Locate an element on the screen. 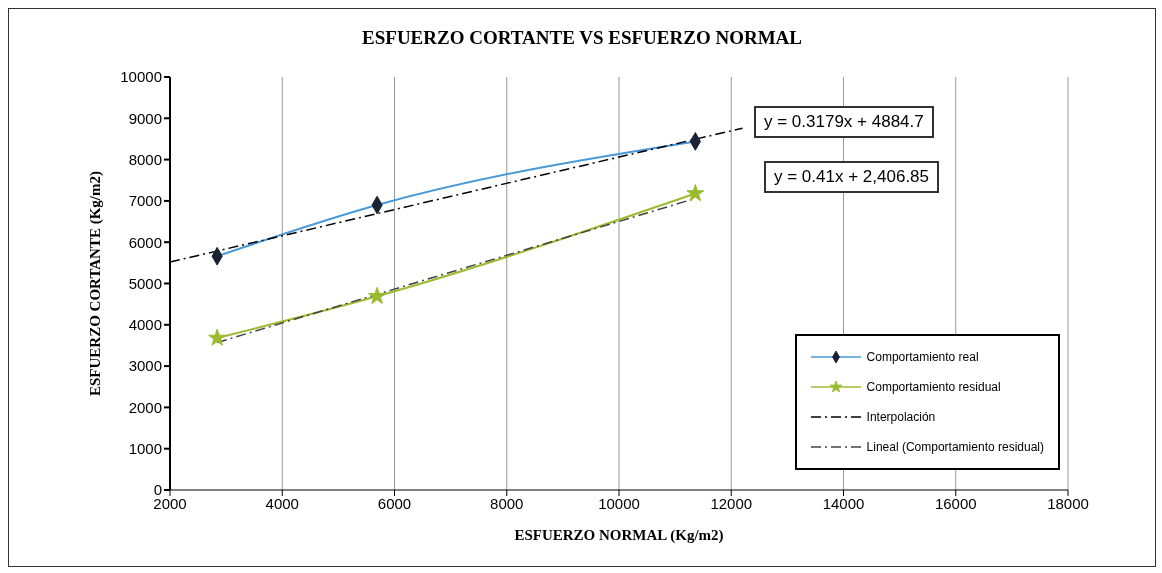 This screenshot has height=573, width=1162. x-tick-label: 6000 is located at coordinates (394, 503).